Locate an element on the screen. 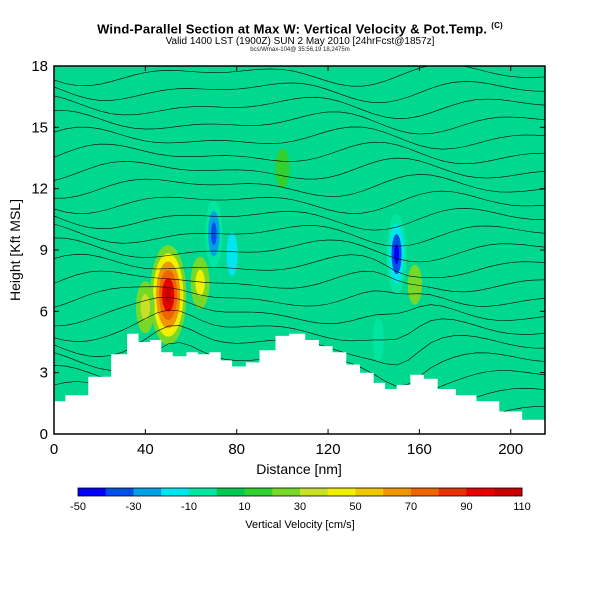 The image size is (600, 600). colorbar-tick-label: 90 is located at coordinates (466, 507).